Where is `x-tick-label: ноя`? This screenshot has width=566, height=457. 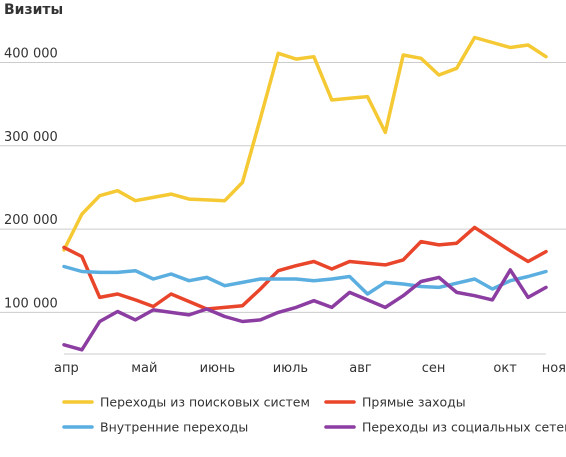
x-tick-label: ноя is located at coordinates (554, 368).